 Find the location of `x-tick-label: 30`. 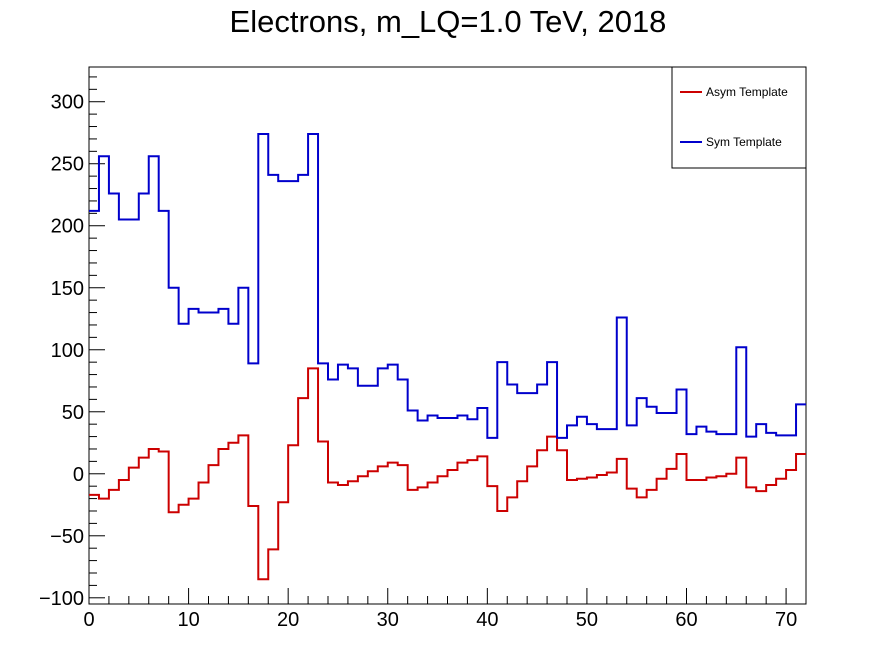

x-tick-label: 30 is located at coordinates (388, 620).